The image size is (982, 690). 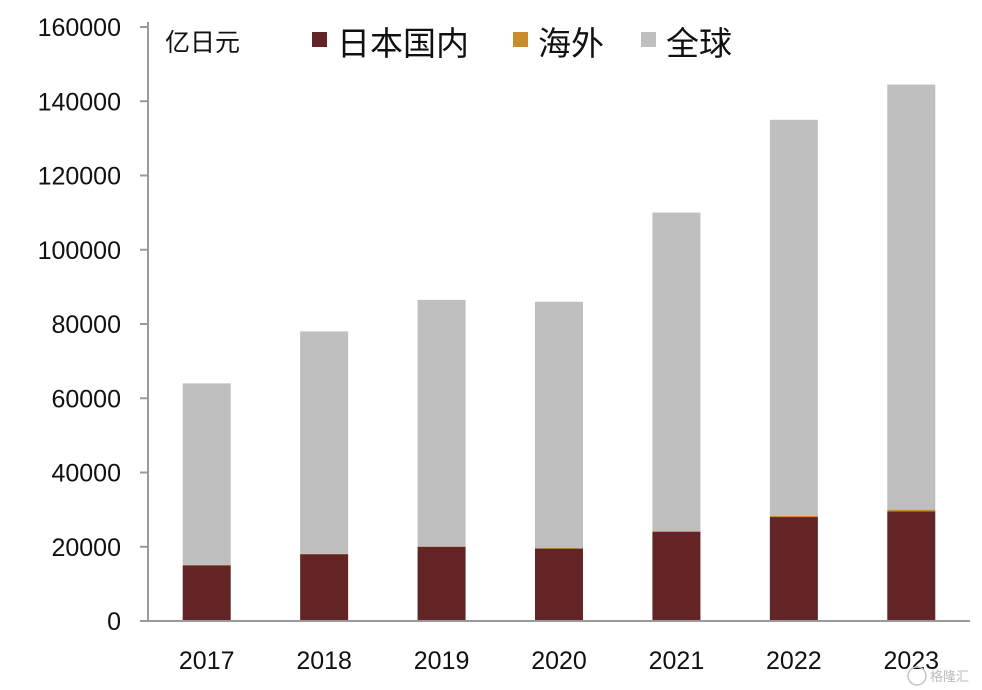 What do you see at coordinates (86, 399) in the screenshot?
I see `y-tick-label: 60000` at bounding box center [86, 399].